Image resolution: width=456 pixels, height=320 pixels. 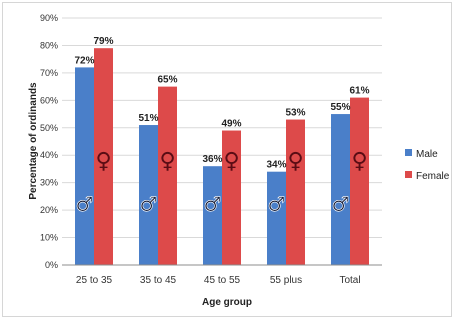 What do you see at coordinates (51, 265) in the screenshot?
I see `y-tick-label: 0%` at bounding box center [51, 265].